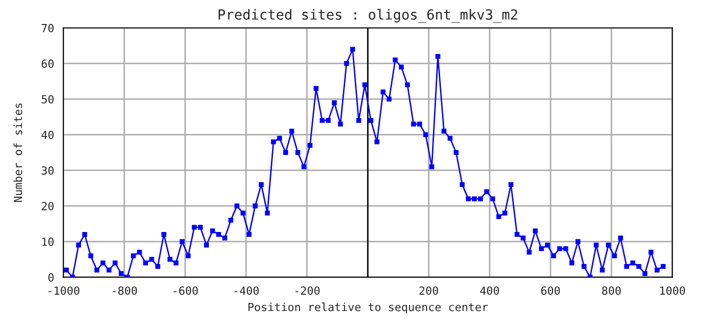  I want to click on y-tick-label: 50, so click(48, 99).